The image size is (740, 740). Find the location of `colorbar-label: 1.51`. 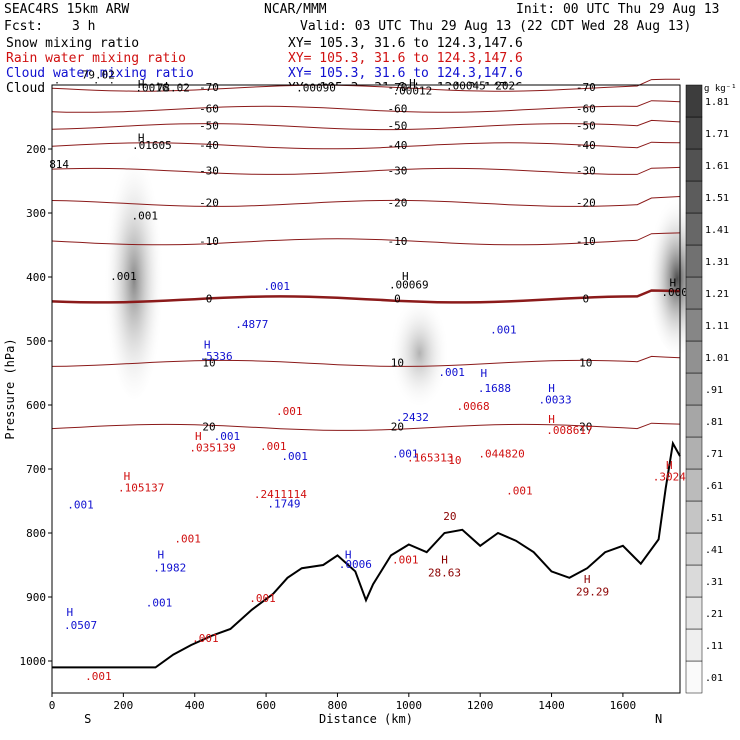

colorbar-label: 1.51 is located at coordinates (717, 198).